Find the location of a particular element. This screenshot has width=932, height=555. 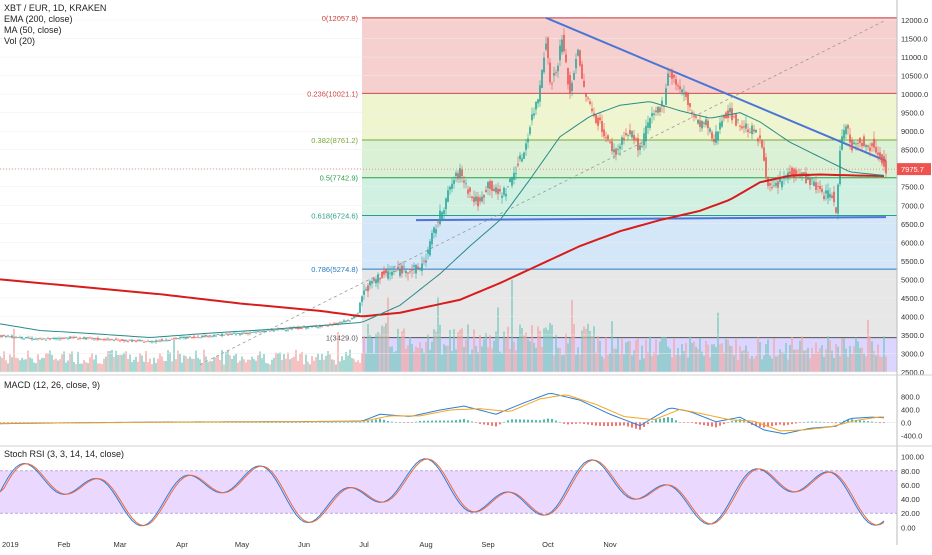

vol-legend: Vol (20) is located at coordinates (20, 41).